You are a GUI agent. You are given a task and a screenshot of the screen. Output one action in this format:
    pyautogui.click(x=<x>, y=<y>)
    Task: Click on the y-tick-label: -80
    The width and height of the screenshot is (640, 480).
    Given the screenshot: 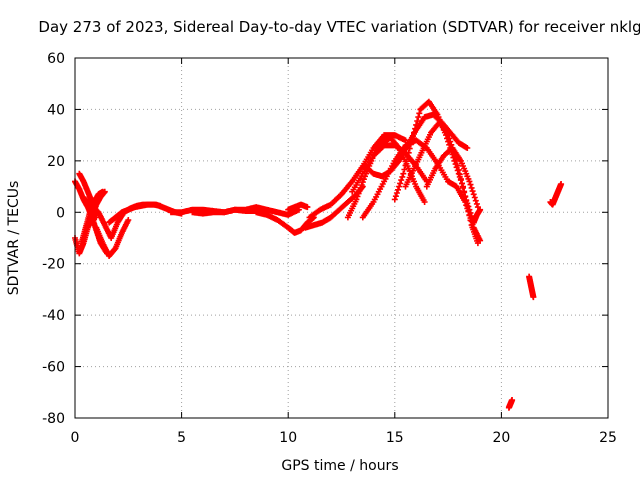 What is the action you would take?
    pyautogui.click(x=53, y=419)
    